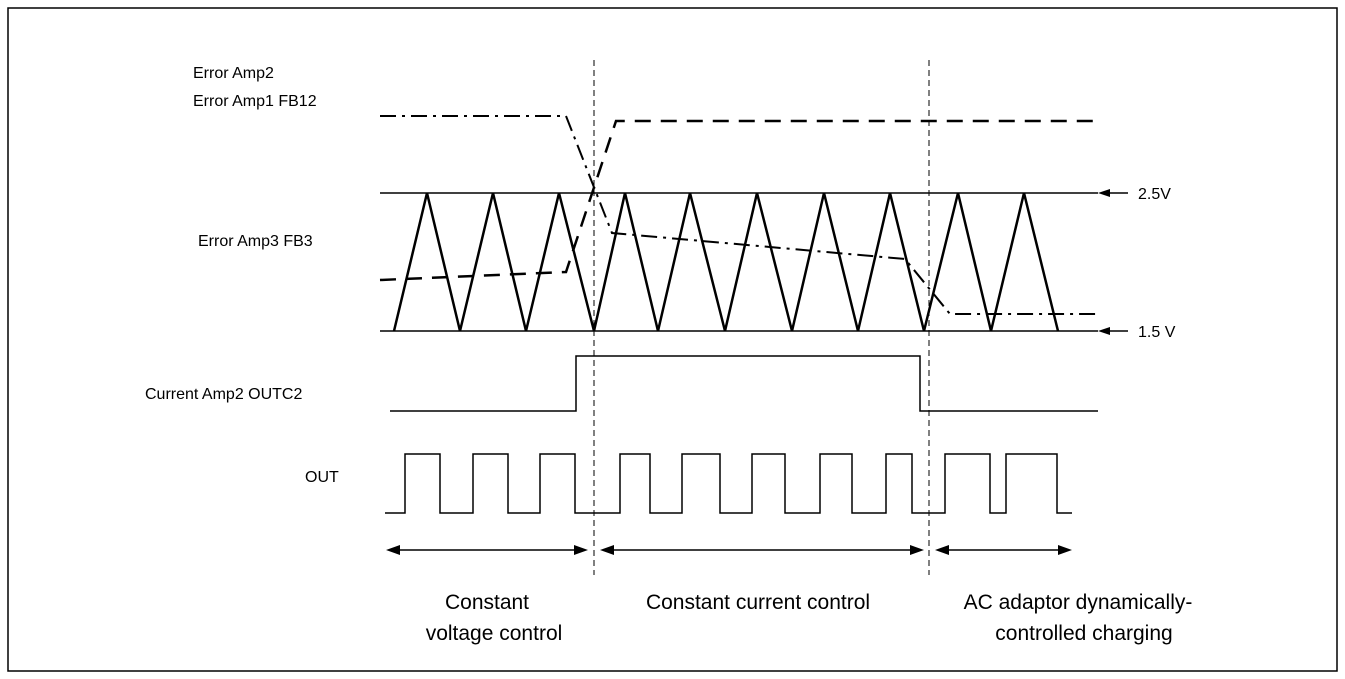  Describe the element at coordinates (744, 383) in the screenshot. I see `current-amp2-waveform` at that location.